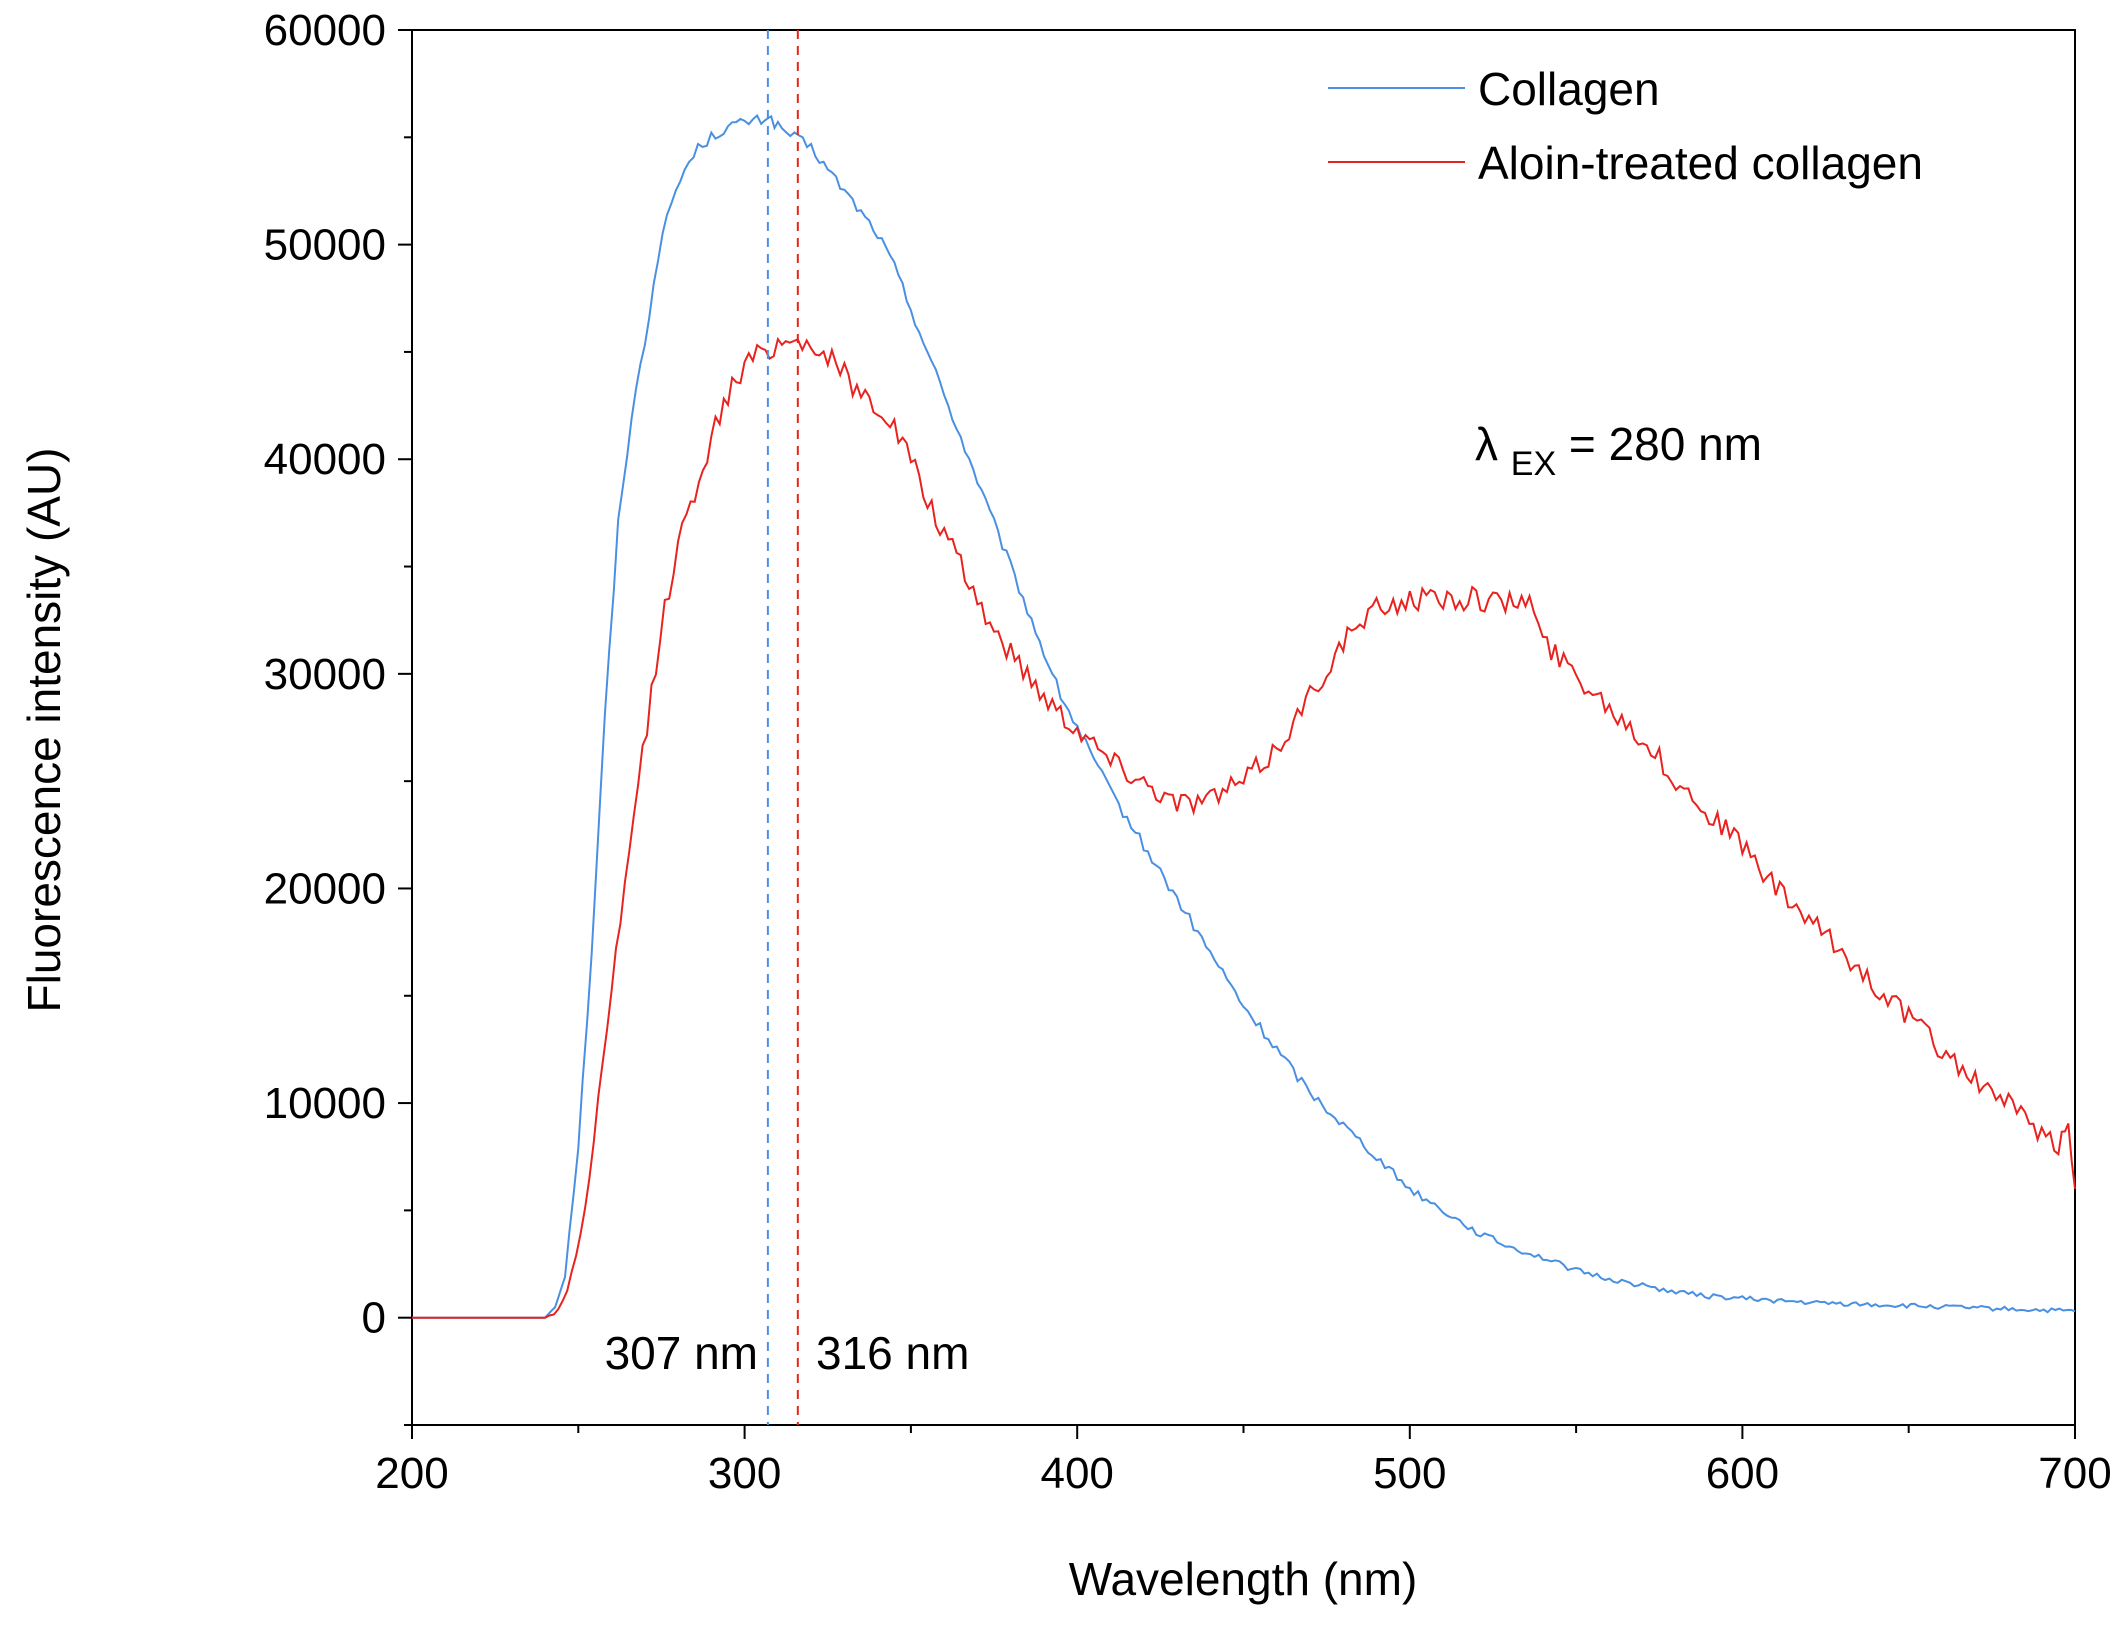 This screenshot has width=2128, height=1641. What do you see at coordinates (681, 1353) in the screenshot?
I see `peak-label-307: 307 nm` at bounding box center [681, 1353].